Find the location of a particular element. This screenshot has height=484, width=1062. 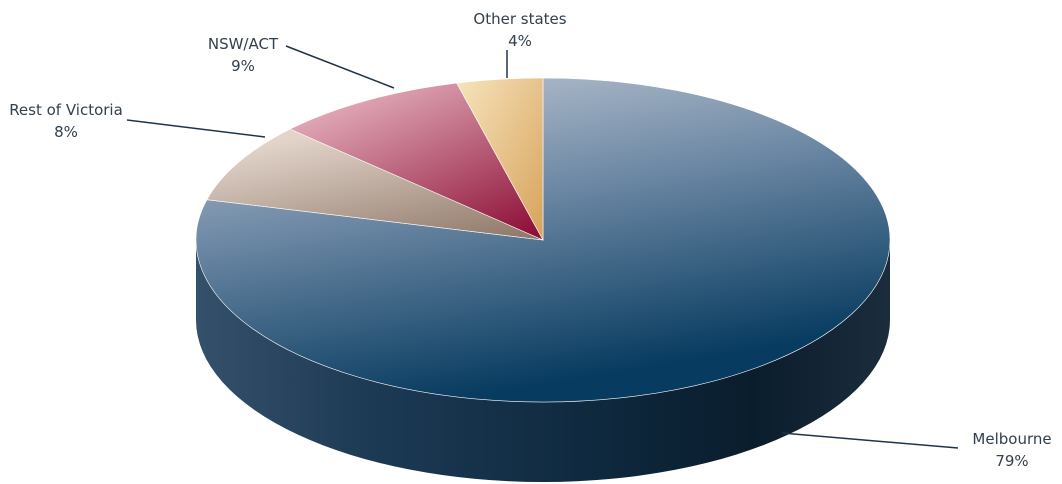

pie-slice-nsw-act is located at coordinates (416, 161).